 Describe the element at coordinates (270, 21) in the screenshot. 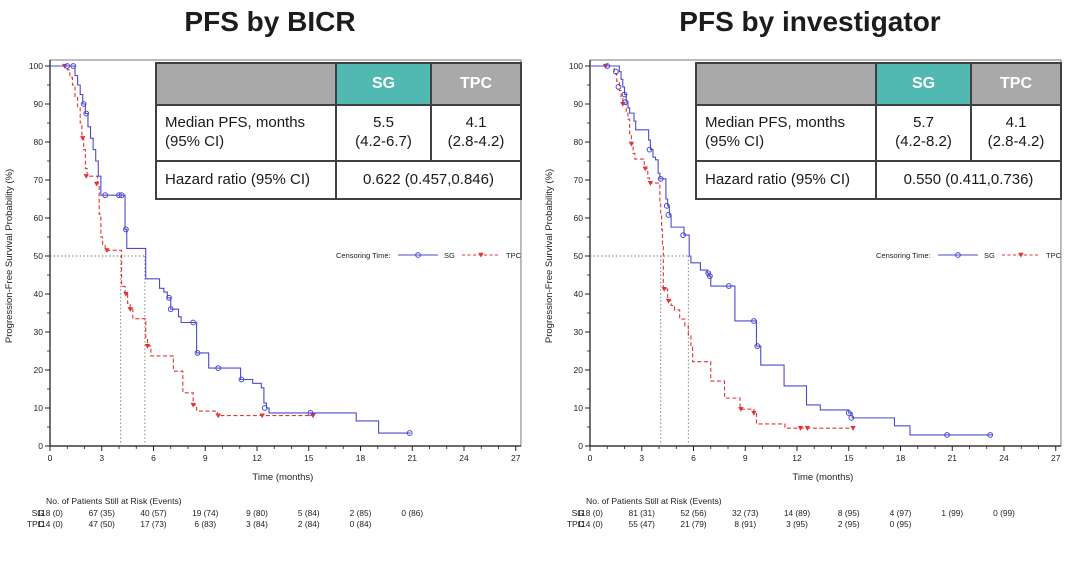

I see `chart-title: PFS by BICR` at that location.